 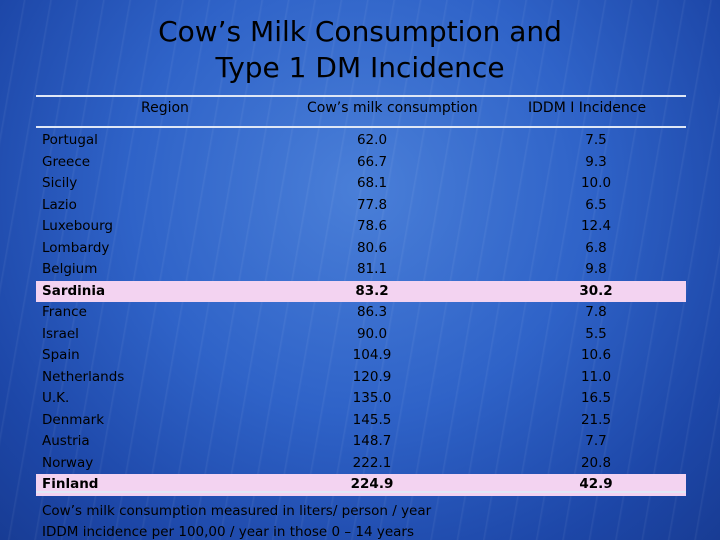 What do you see at coordinates (372, 312) in the screenshot?
I see `milk-consumption-cell: 86.3` at bounding box center [372, 312].